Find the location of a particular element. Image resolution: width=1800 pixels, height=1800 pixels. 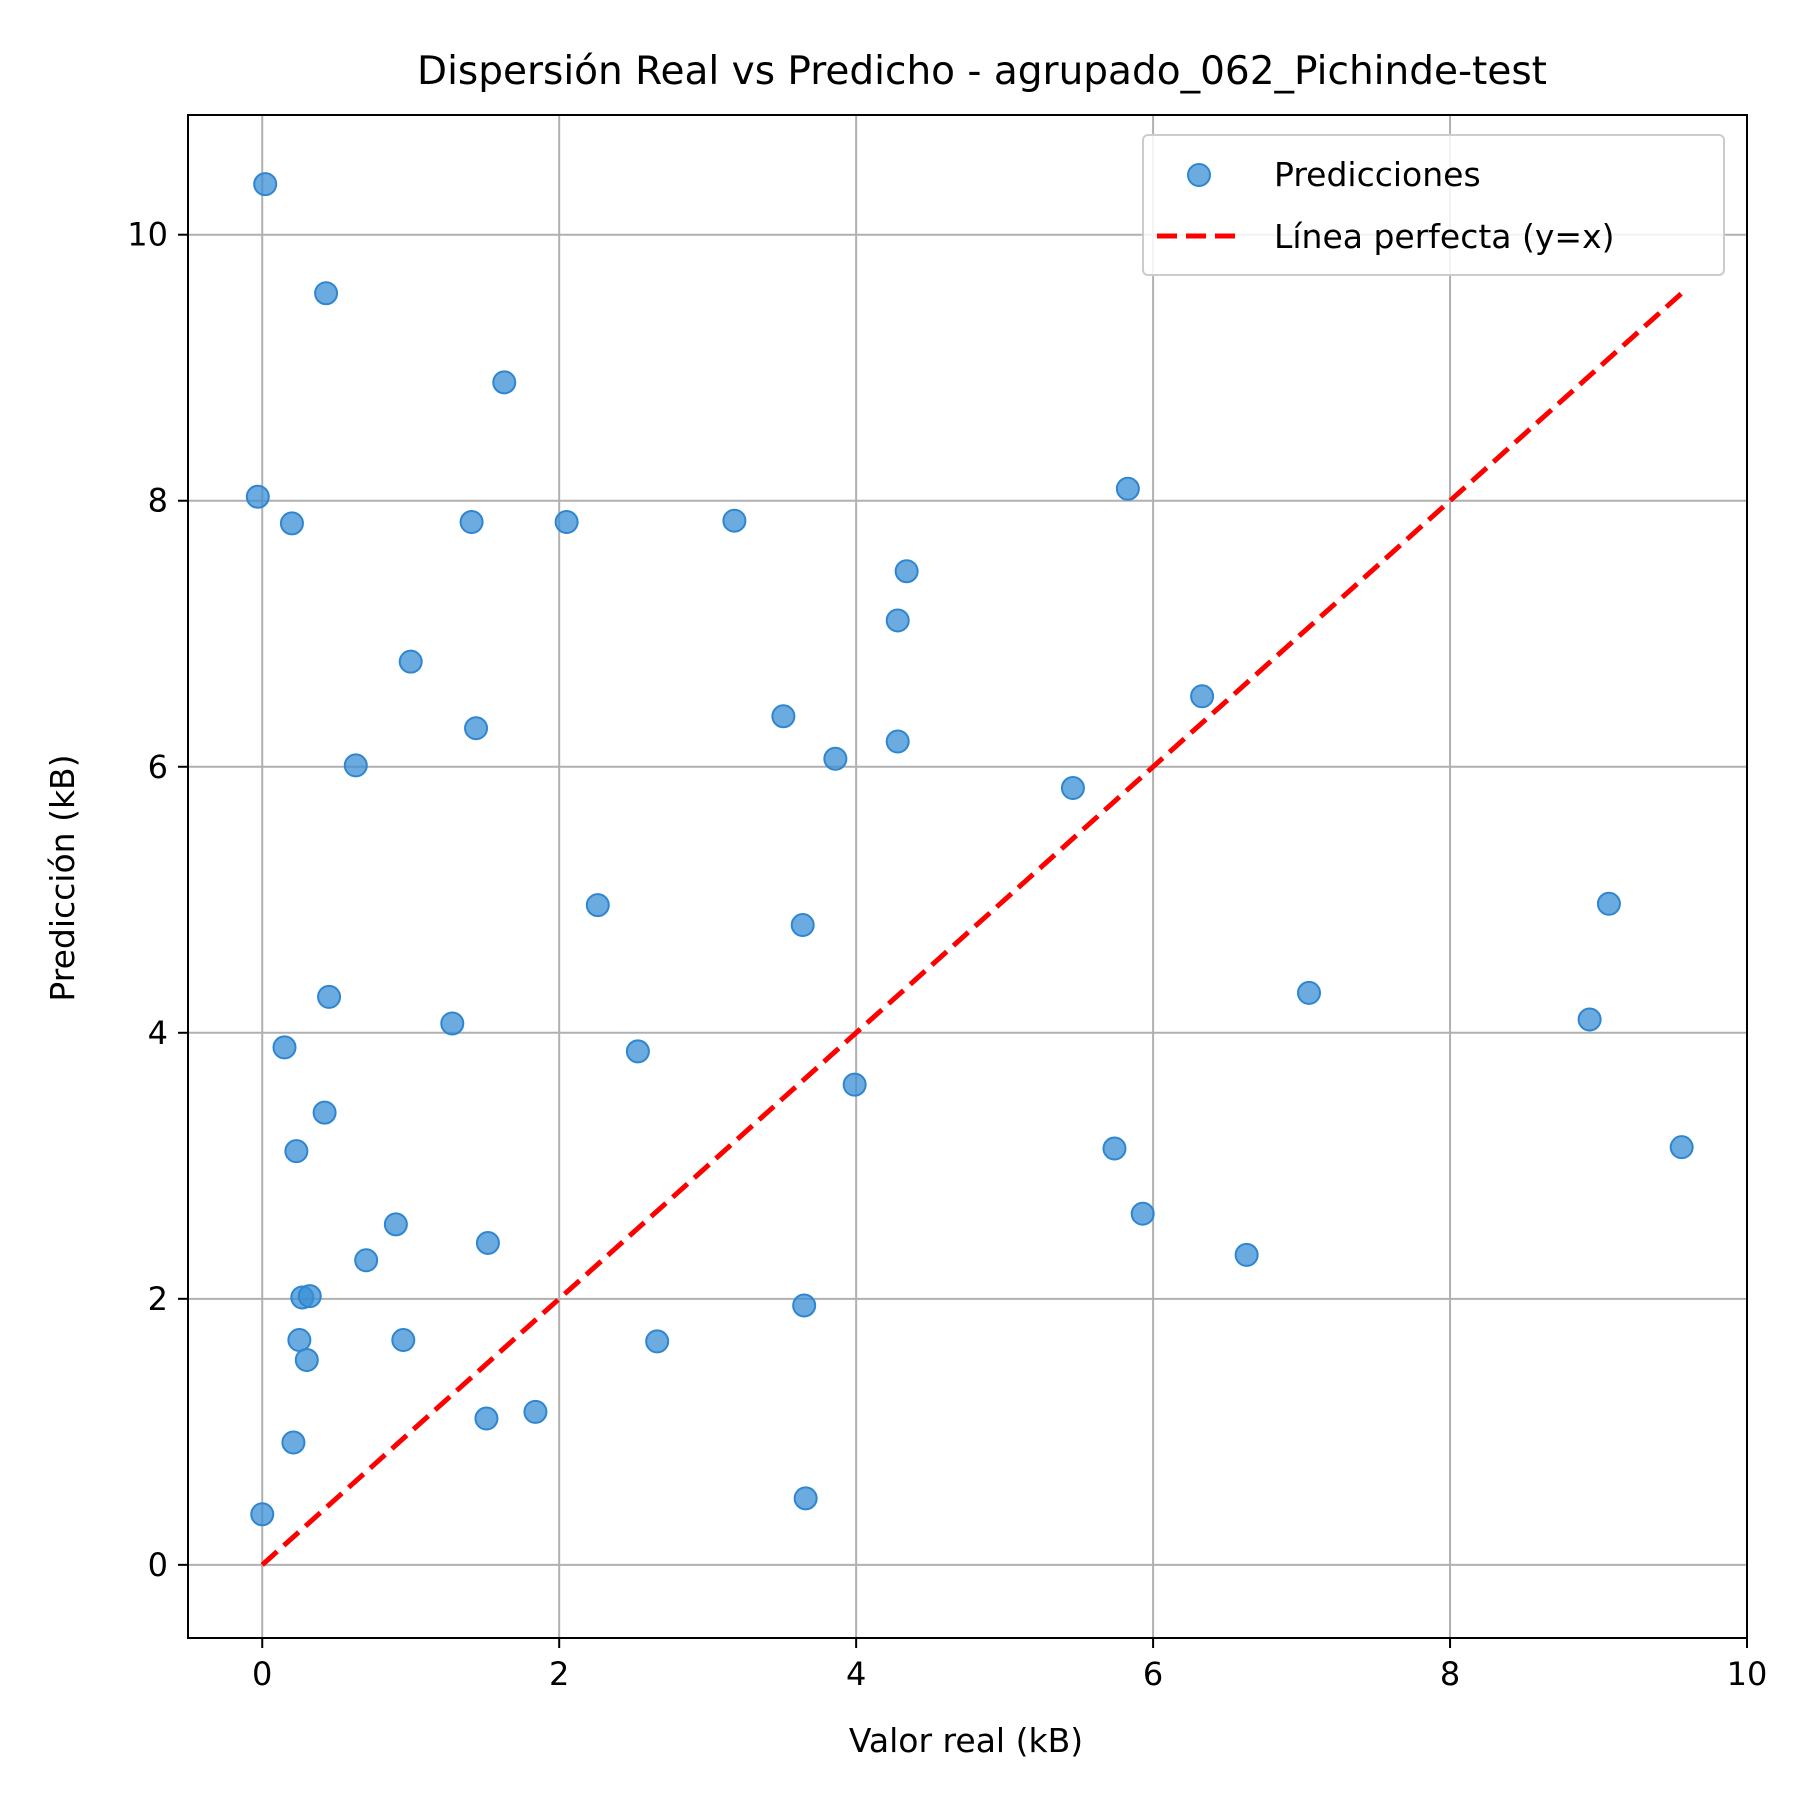

legend-label-linea-perfecta: Línea perfecta (y=x) is located at coordinates (1444, 236).